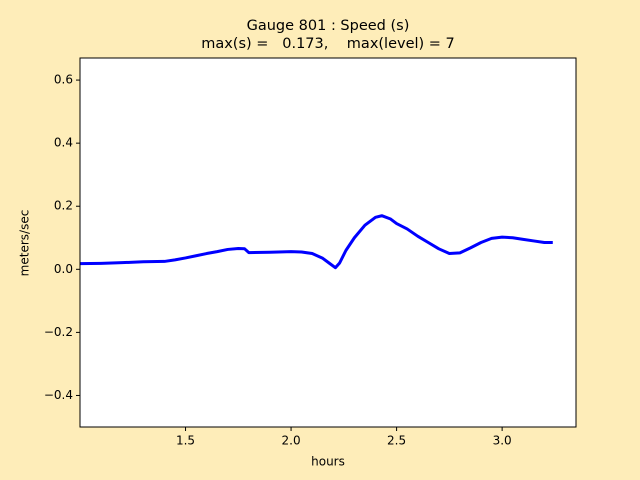  What do you see at coordinates (291, 441) in the screenshot?
I see `x-tick-label: 2.0` at bounding box center [291, 441].